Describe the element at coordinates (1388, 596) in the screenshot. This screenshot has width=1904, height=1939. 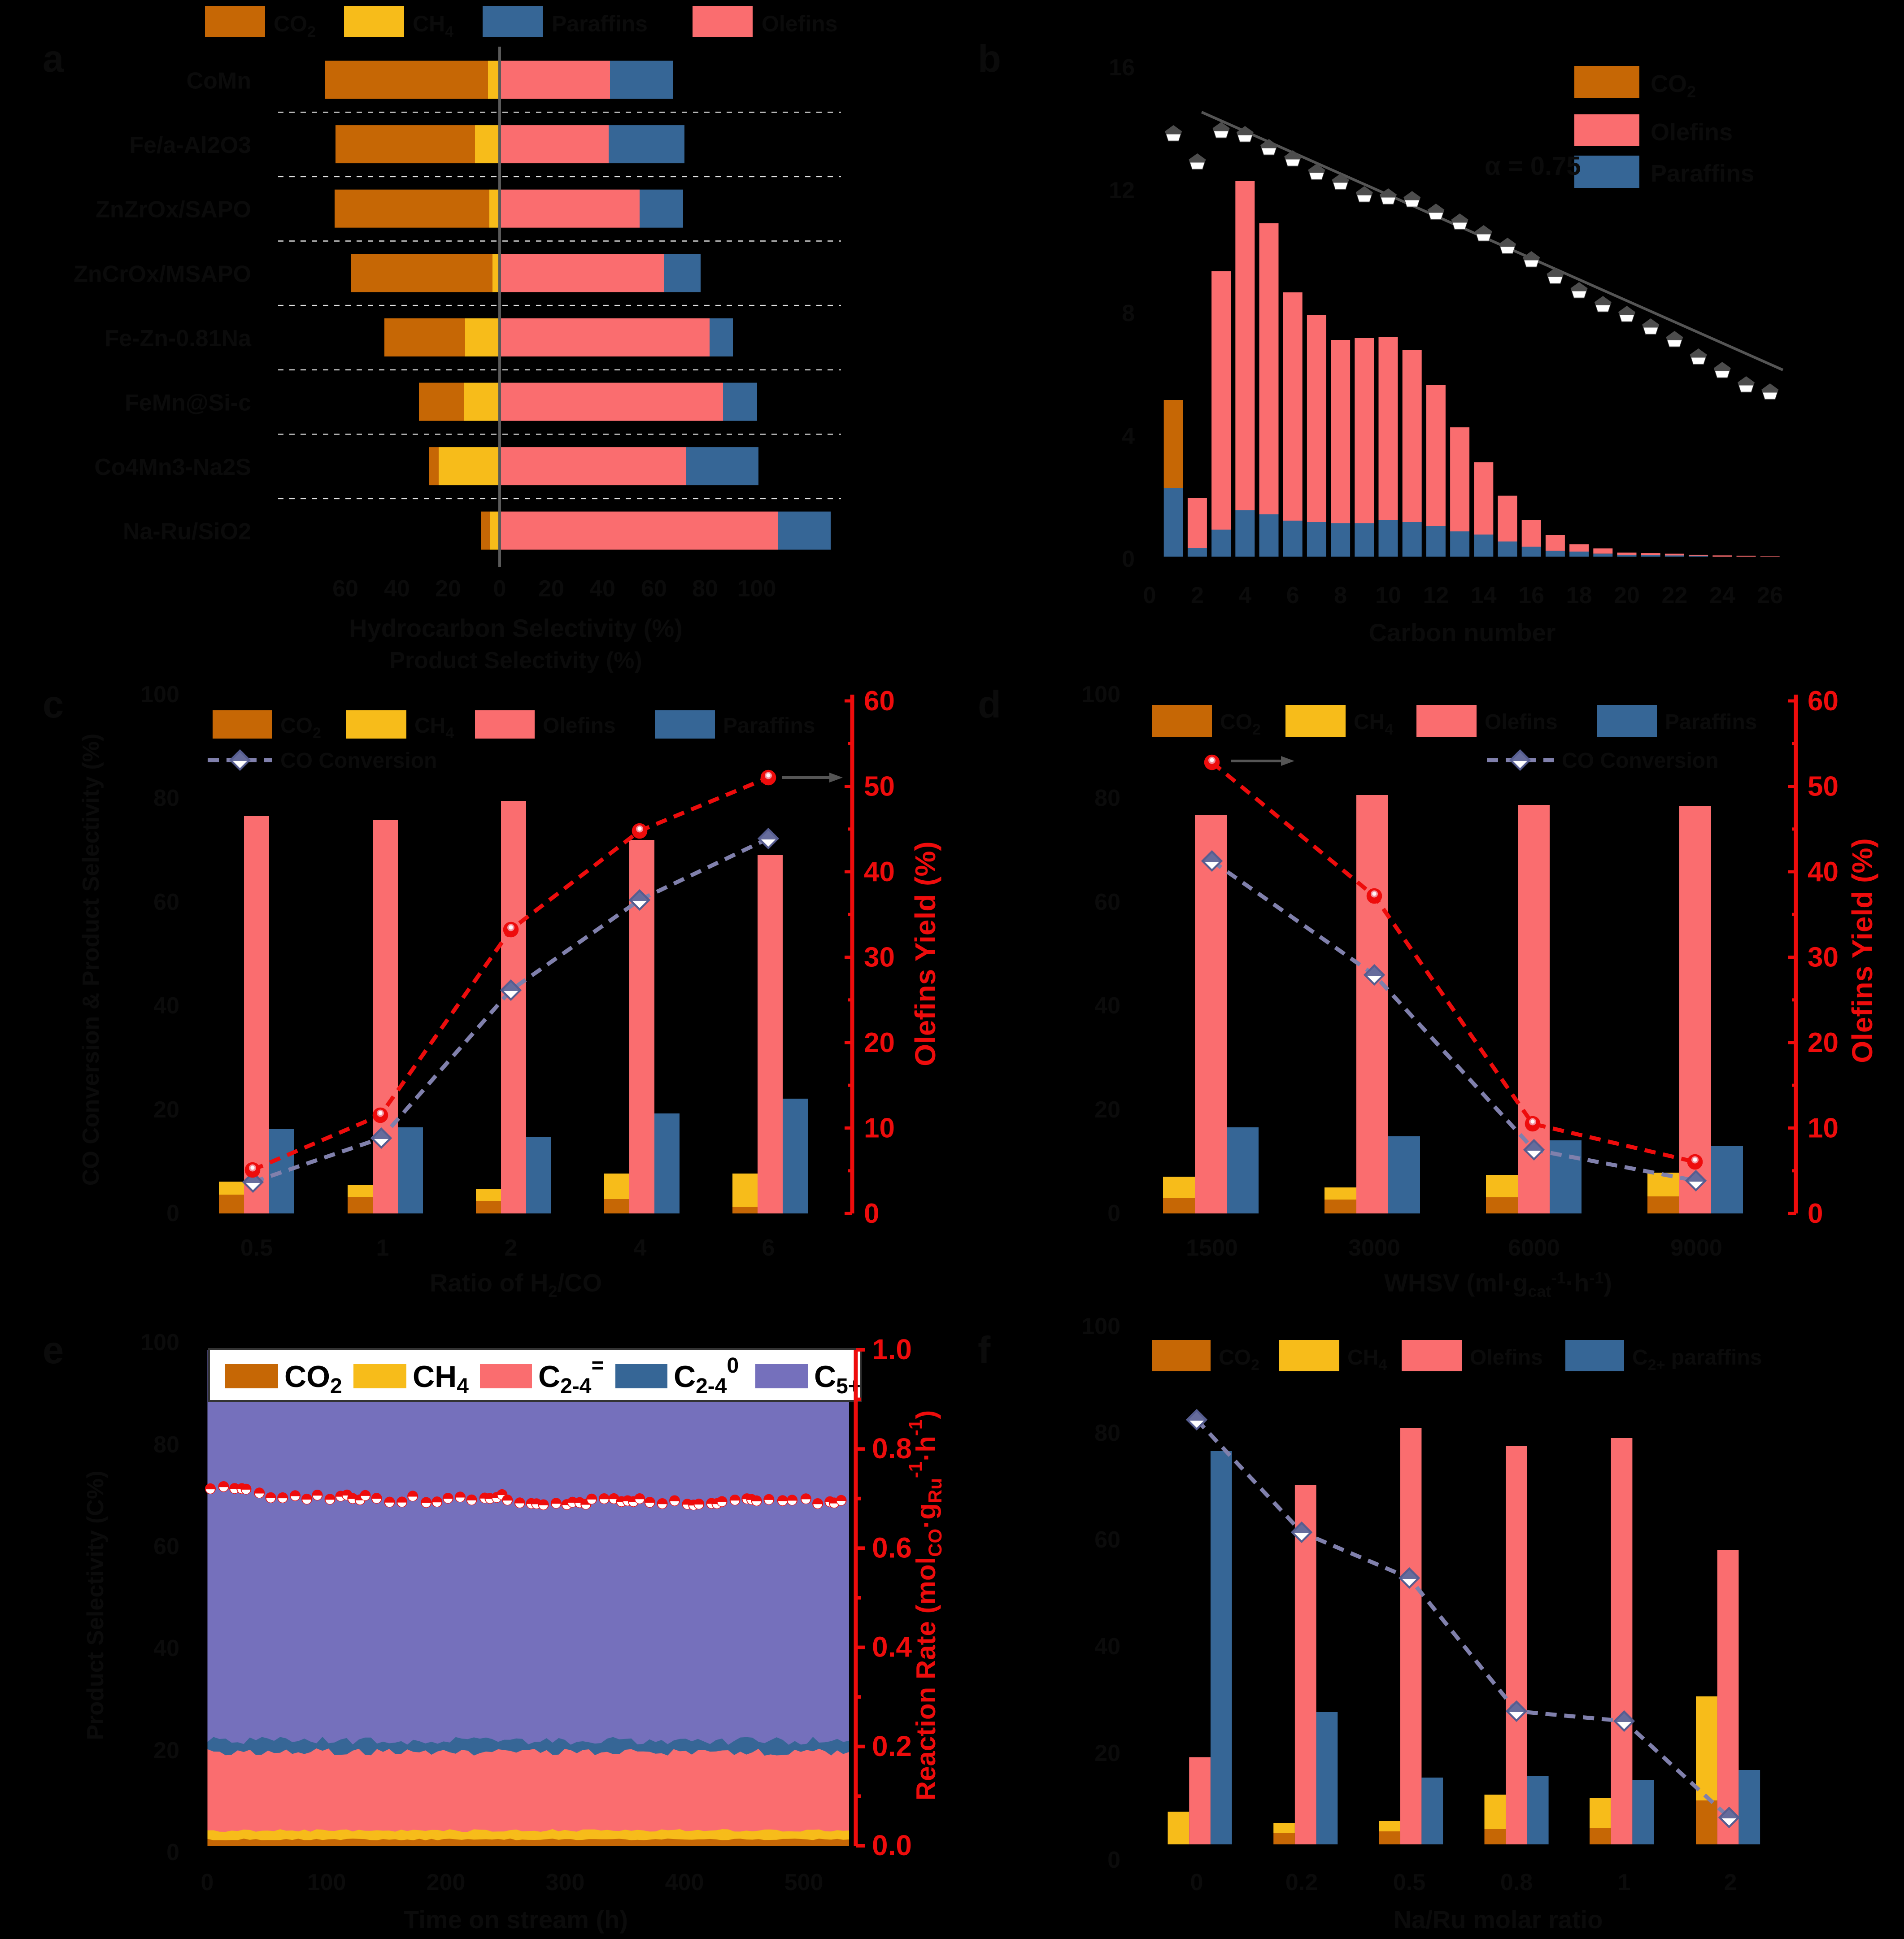
I see `svg-text: 10` at that location.